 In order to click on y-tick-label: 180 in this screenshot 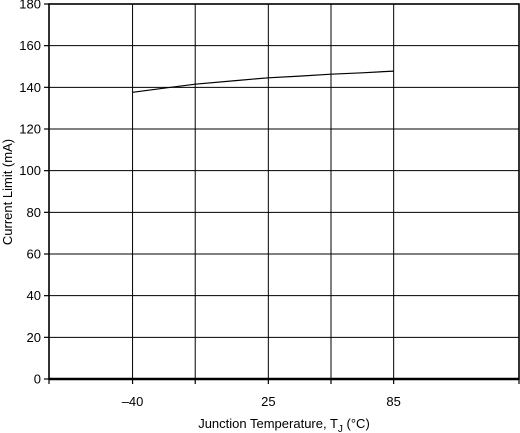, I will do `click(30, 6)`.